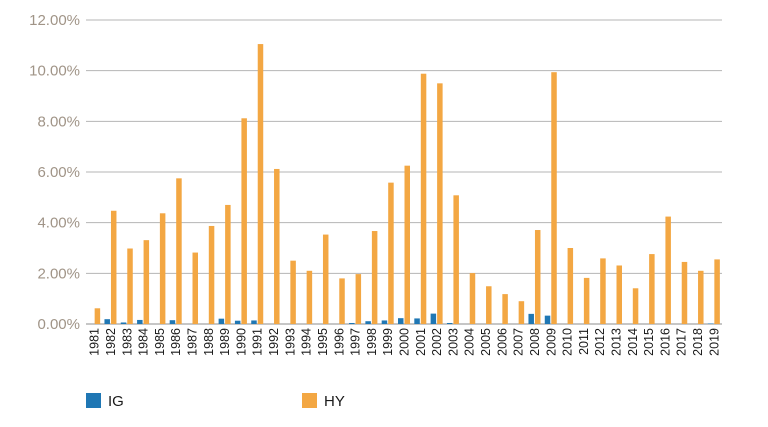 The image size is (768, 427). I want to click on bar-hy-1992, so click(277, 246).